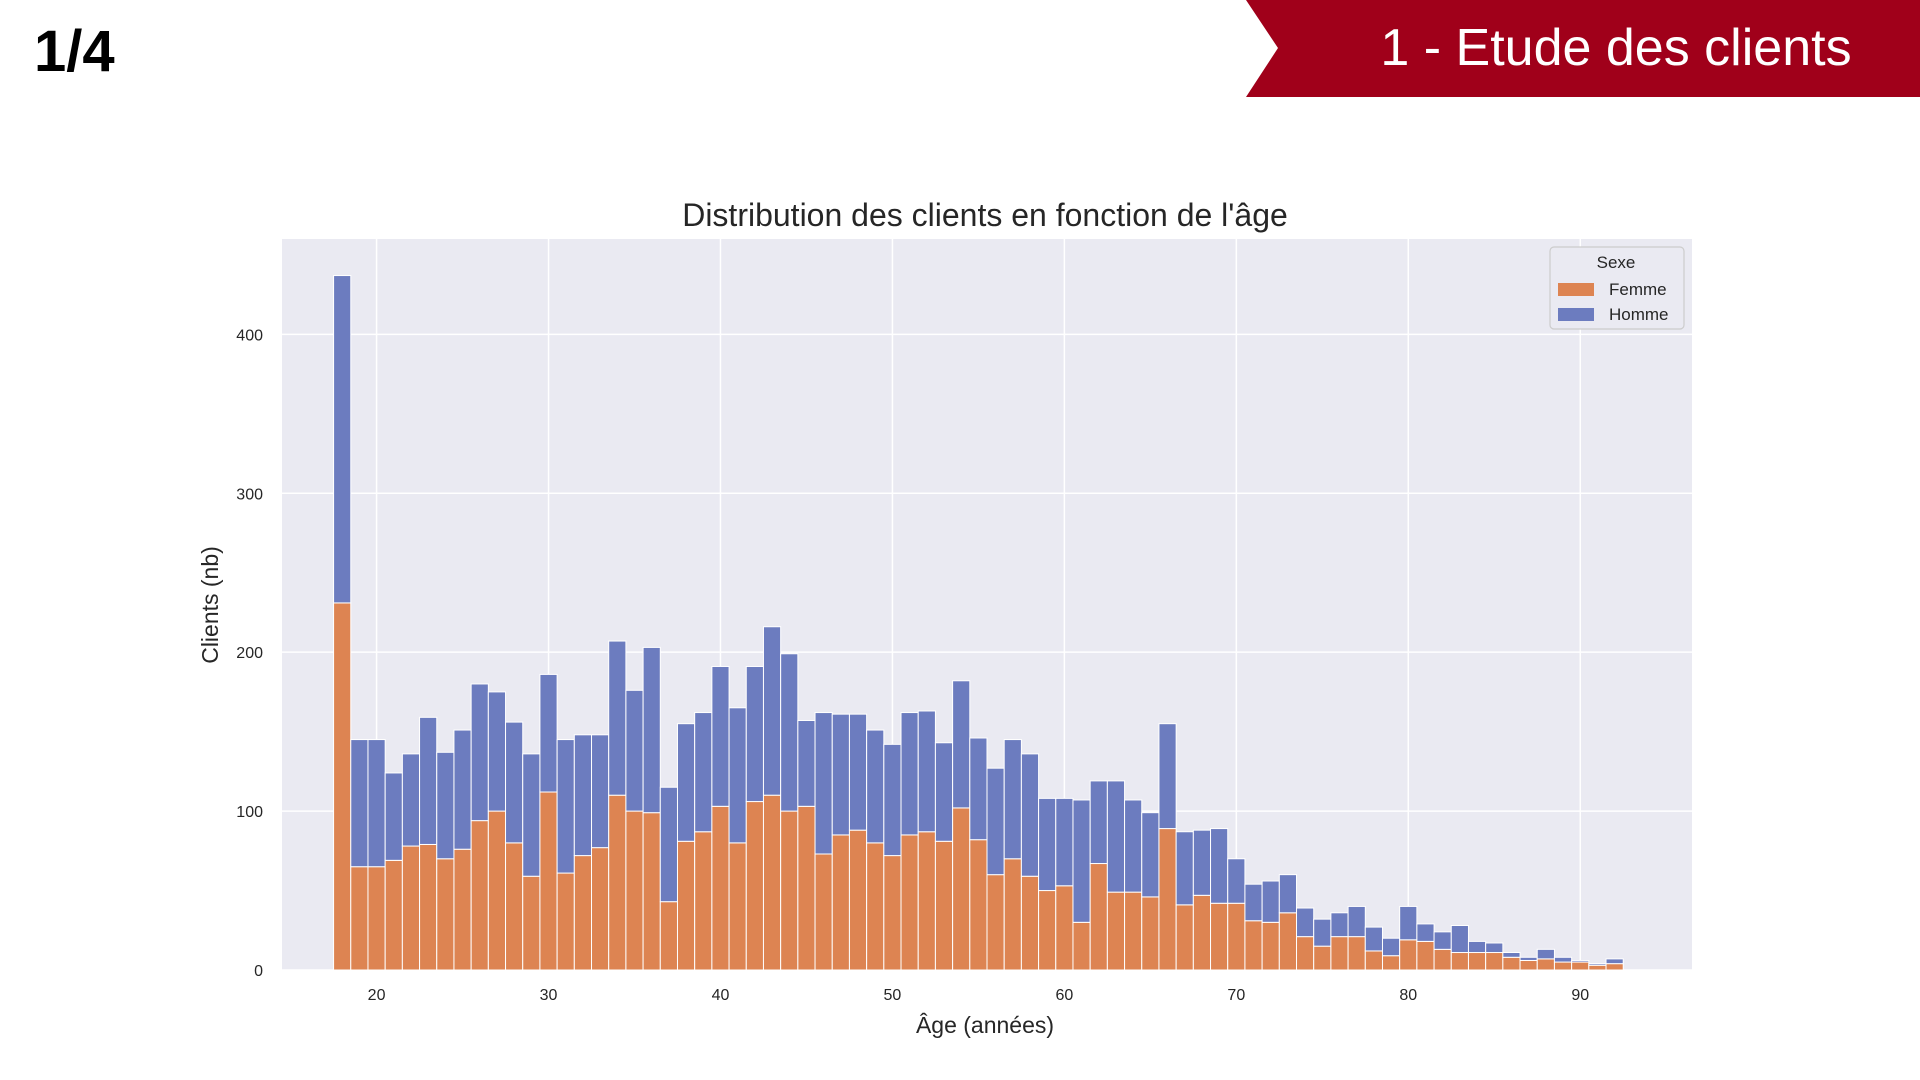  What do you see at coordinates (249, 335) in the screenshot?
I see `y-tick-label: 400` at bounding box center [249, 335].